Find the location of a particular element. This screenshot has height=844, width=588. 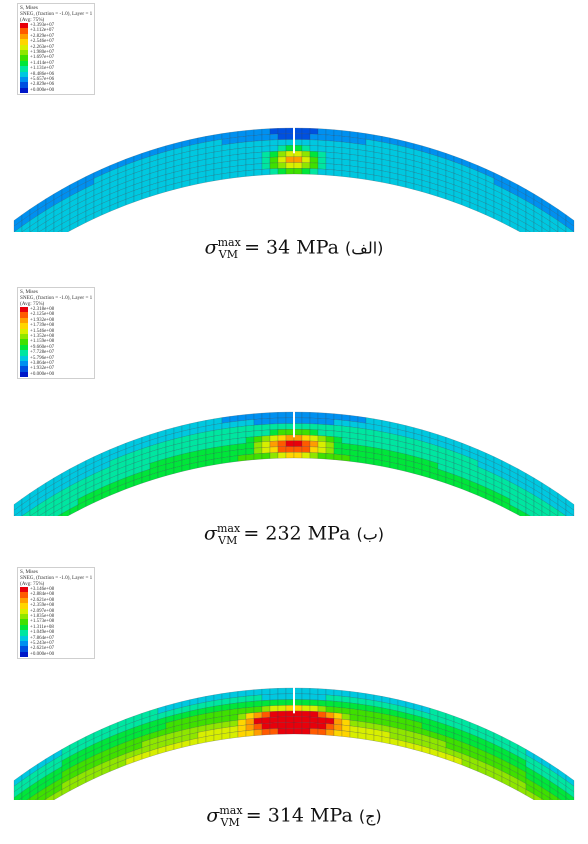

legend-value: +1.697e+07 is located at coordinates (42, 58).